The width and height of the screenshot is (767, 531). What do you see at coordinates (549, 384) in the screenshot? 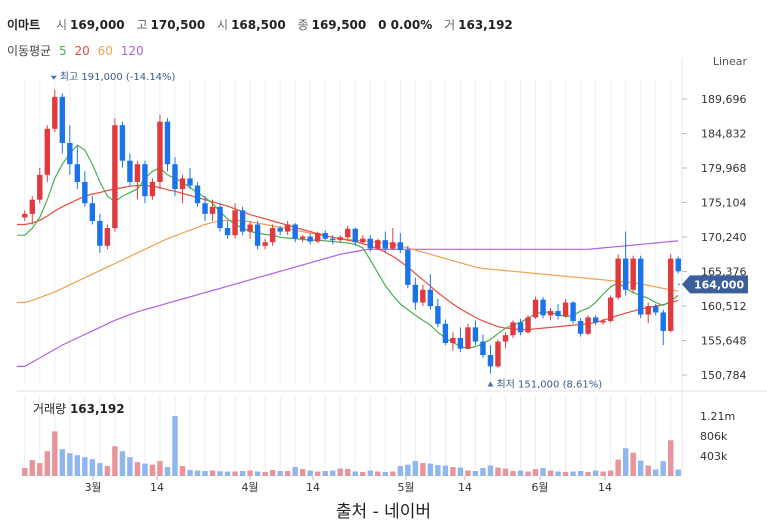
I see `min-price-annotation: 최저 151,000 (8.61%)` at bounding box center [549, 384].